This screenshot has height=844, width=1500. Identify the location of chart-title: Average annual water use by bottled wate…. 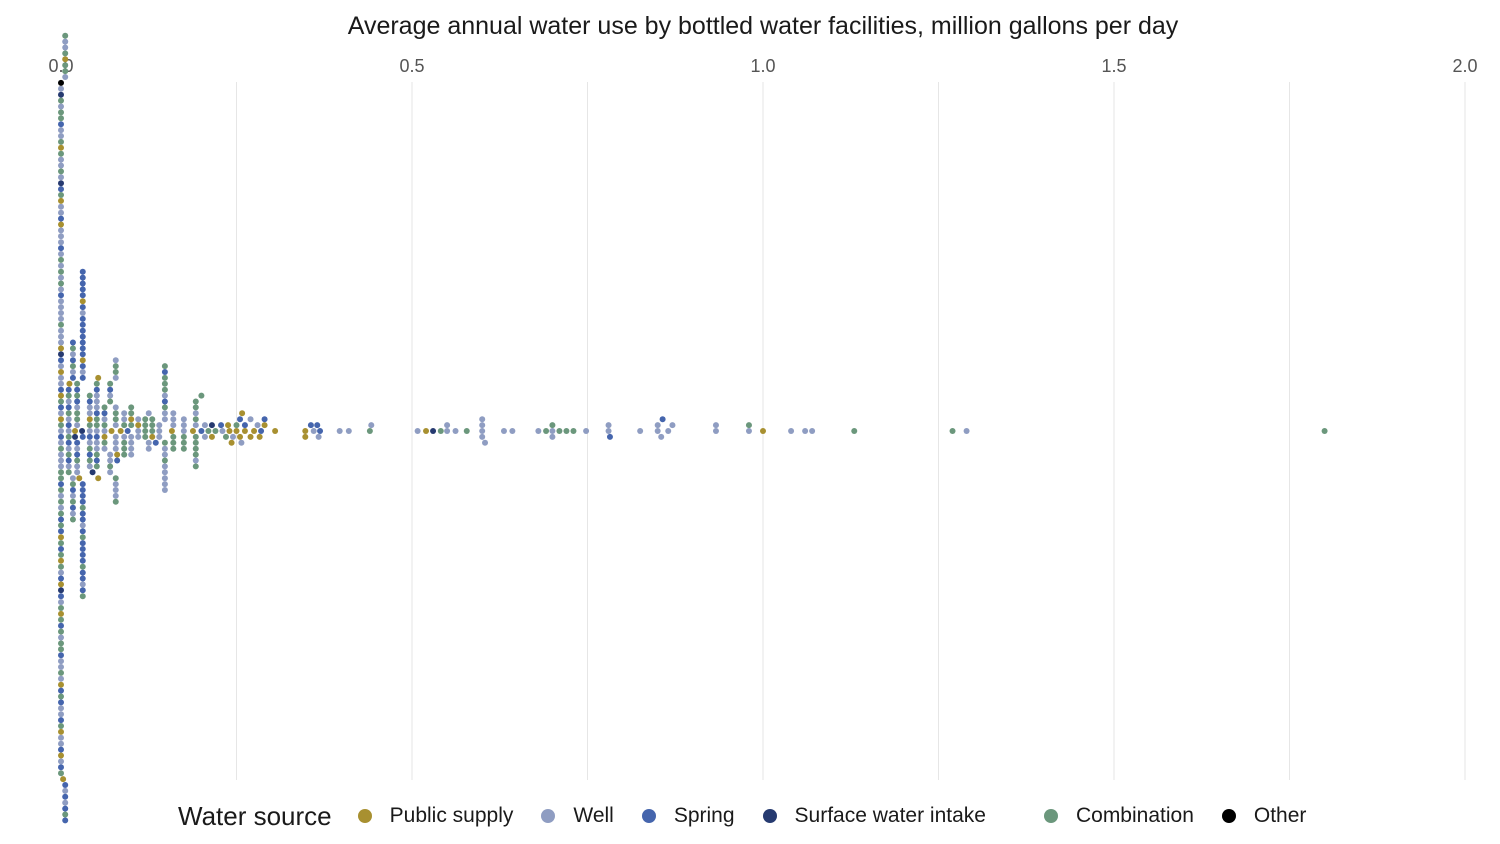
(763, 26).